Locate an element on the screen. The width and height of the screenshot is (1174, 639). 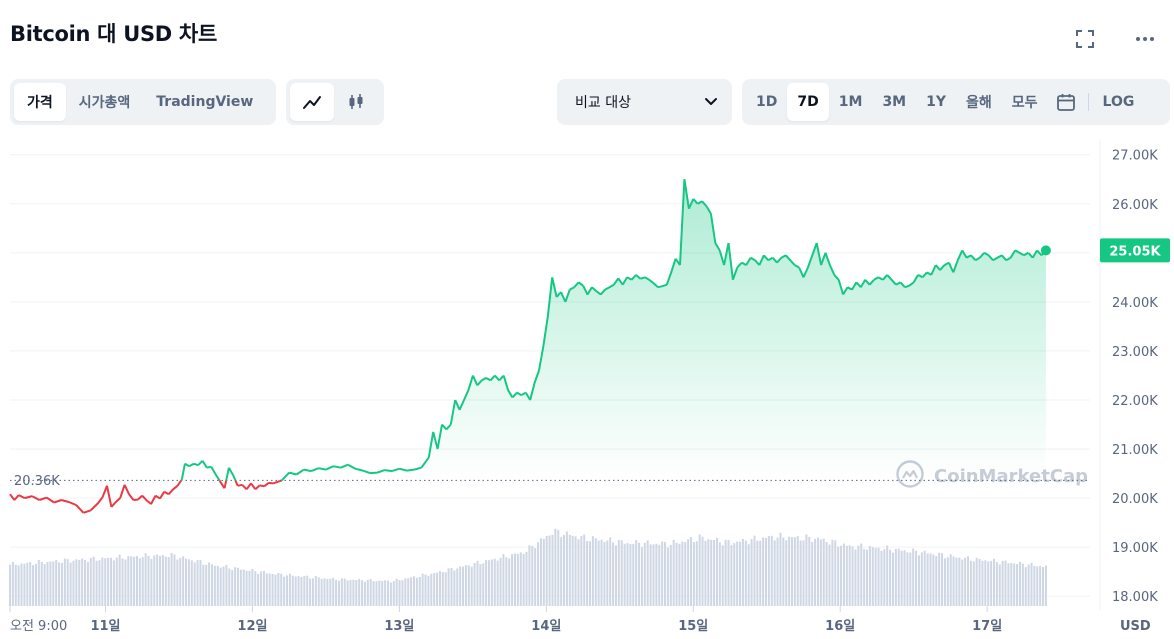
y-tick-label-5: 23.00K is located at coordinates (1135, 352).